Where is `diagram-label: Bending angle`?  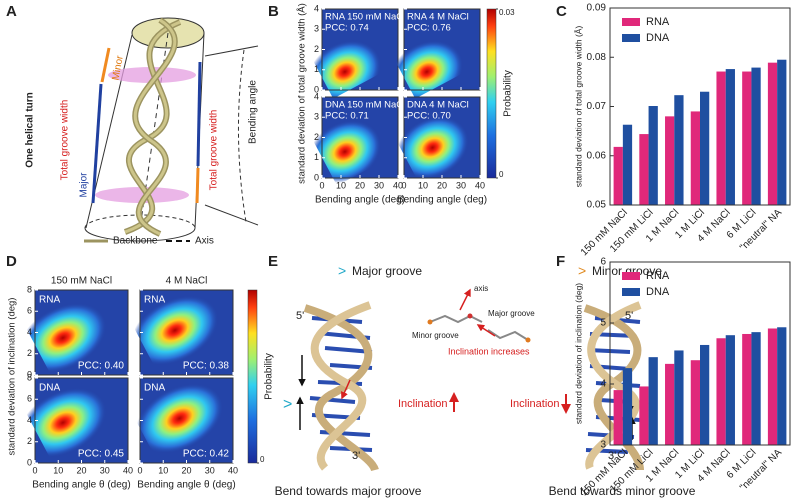
diagram-label: Bending angle is located at coordinates (253, 112).